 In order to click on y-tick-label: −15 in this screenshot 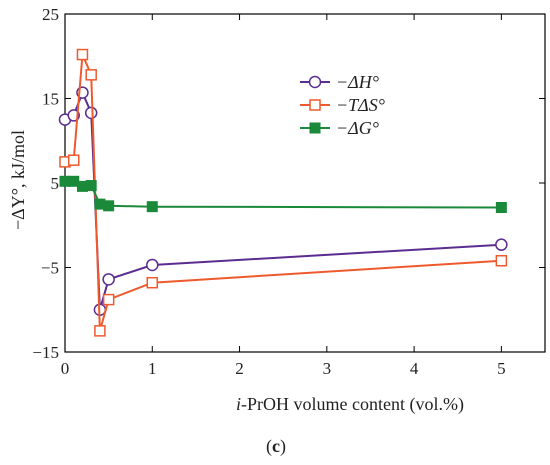, I will do `click(45, 352)`.